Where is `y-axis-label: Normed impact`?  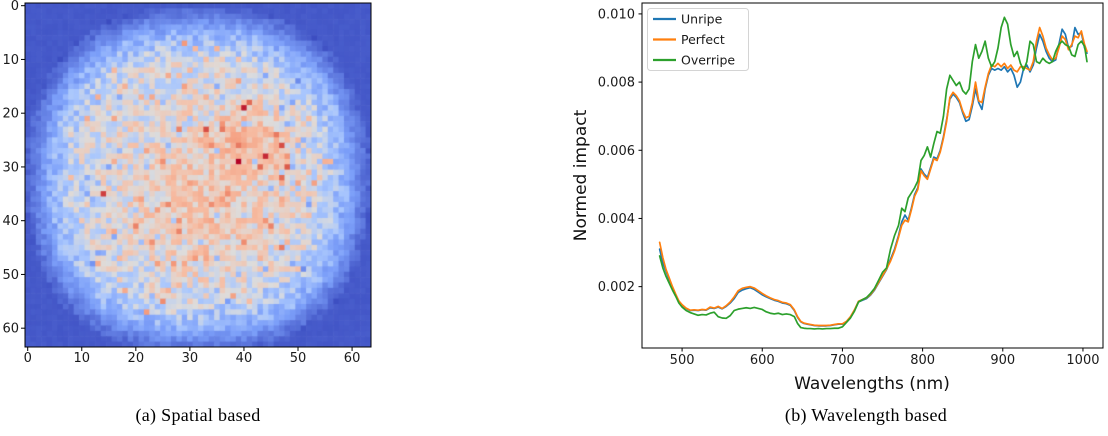 y-axis-label: Normed impact is located at coordinates (581, 175).